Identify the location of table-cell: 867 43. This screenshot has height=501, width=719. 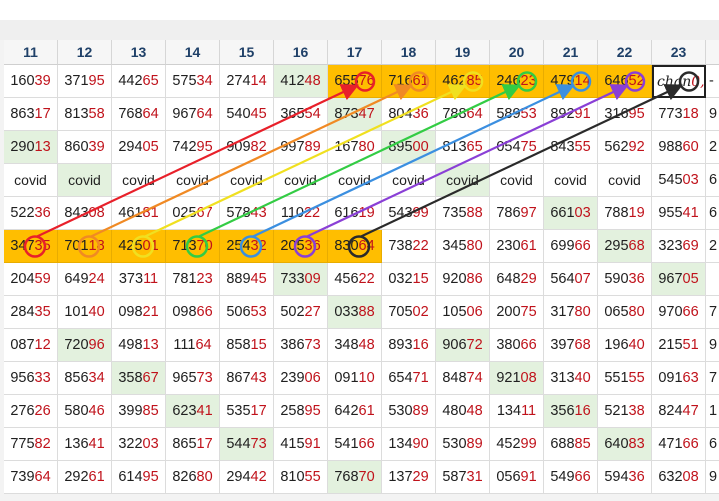
(247, 378).